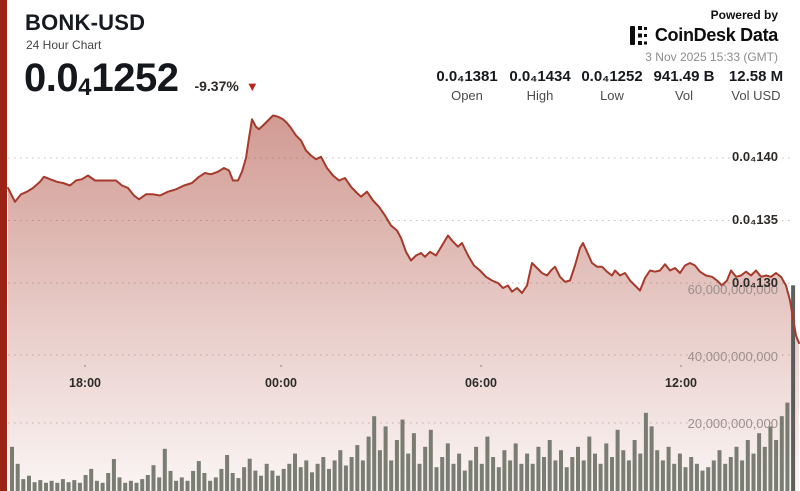 The image size is (800, 491). I want to click on stat-high-value: 0.0₄1434, so click(540, 76).